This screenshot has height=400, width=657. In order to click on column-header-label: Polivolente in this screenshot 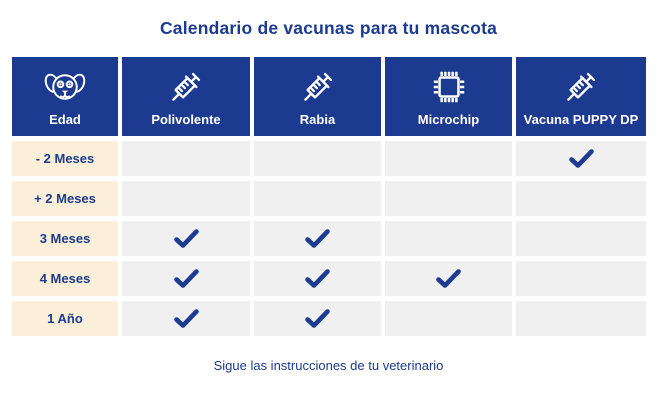, I will do `click(186, 119)`.